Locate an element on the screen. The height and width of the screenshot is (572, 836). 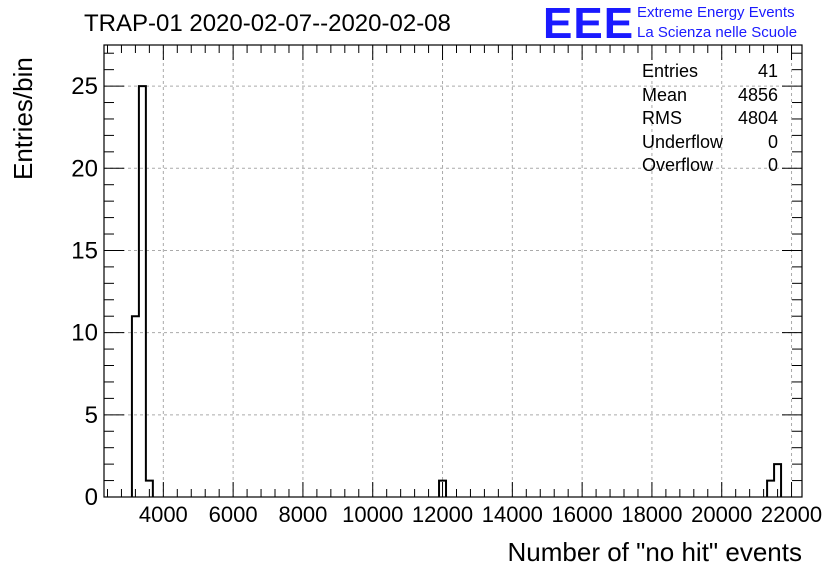
stats-label: RMS is located at coordinates (662, 118).